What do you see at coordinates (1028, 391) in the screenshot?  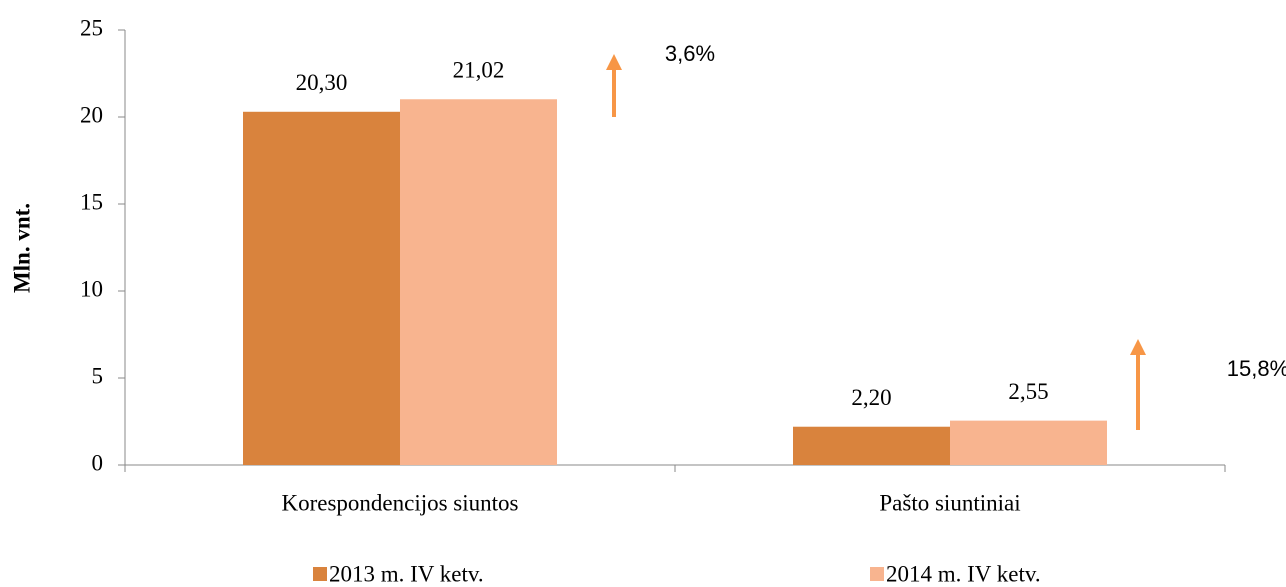 I see `data-label: 2,55` at bounding box center [1028, 391].